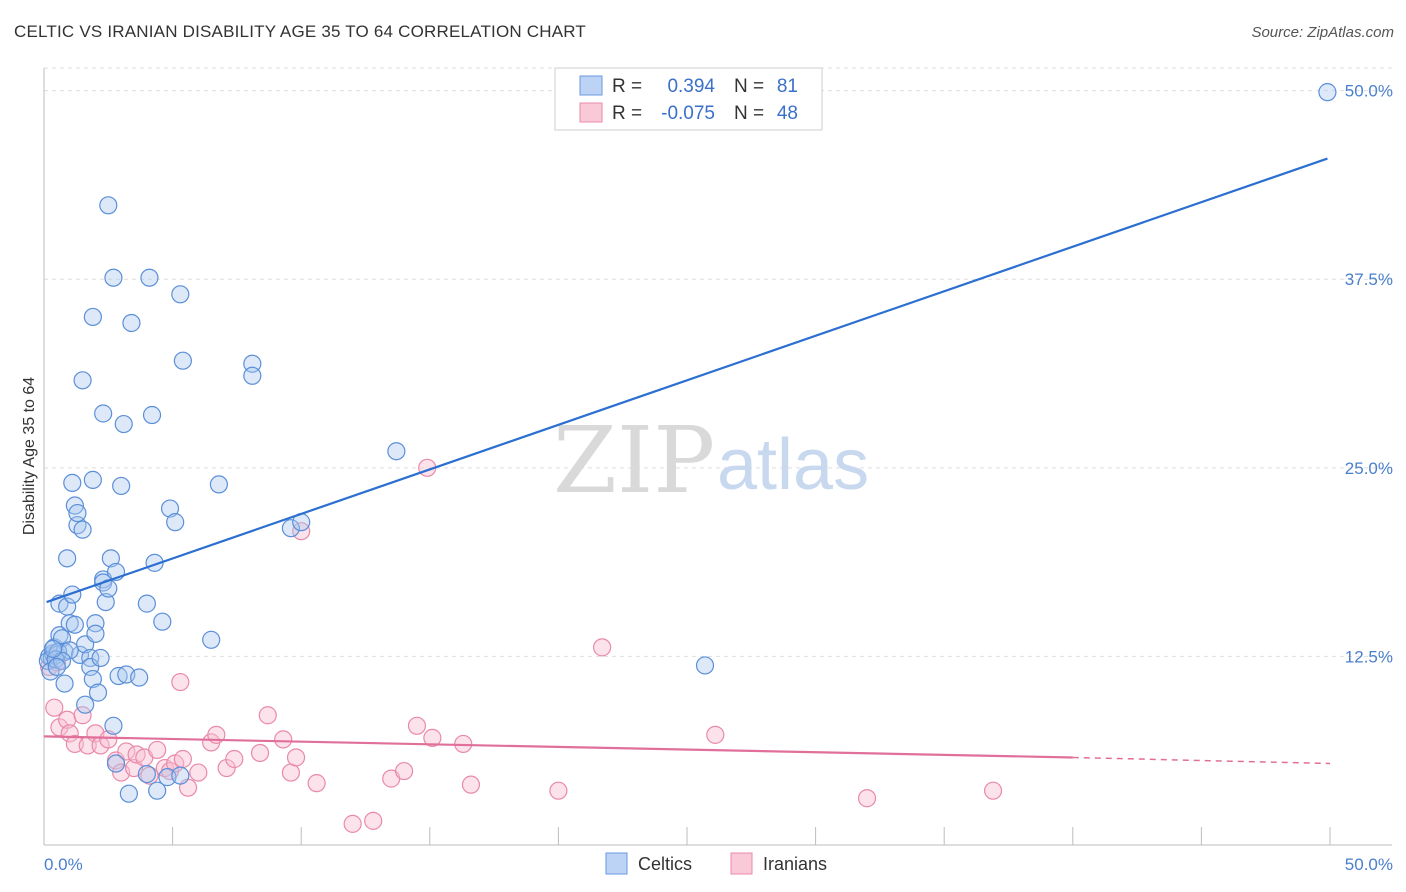 Image resolution: width=1406 pixels, height=892 pixels. I want to click on y-axis-label: Disability Age 35 to 64, so click(29, 456).